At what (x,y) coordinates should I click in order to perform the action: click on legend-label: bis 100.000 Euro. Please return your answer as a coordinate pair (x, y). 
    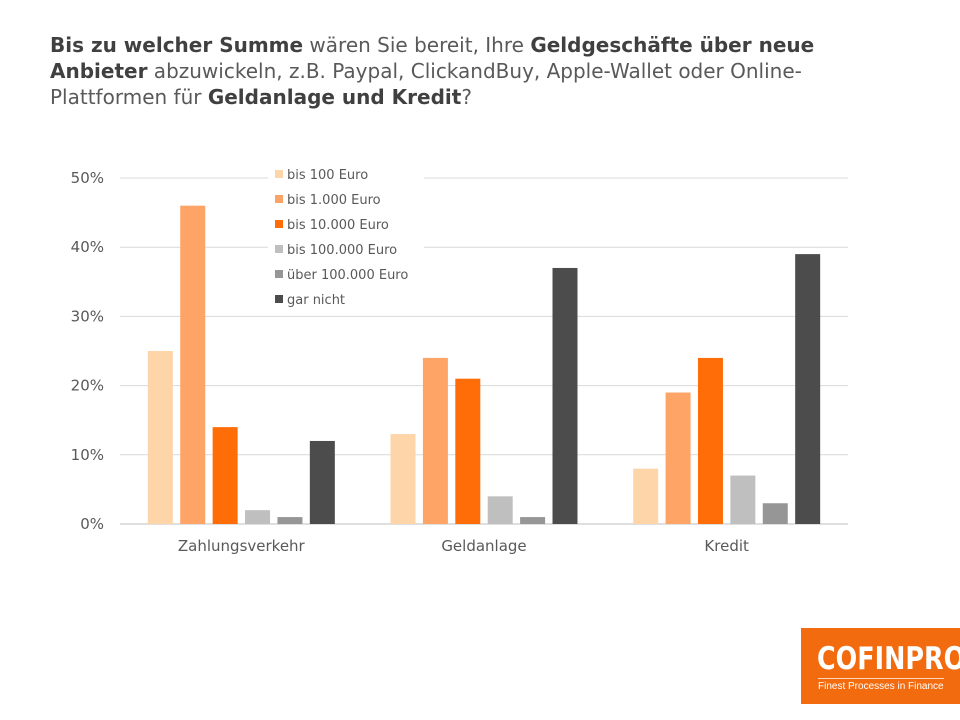
    Looking at the image, I should click on (342, 250).